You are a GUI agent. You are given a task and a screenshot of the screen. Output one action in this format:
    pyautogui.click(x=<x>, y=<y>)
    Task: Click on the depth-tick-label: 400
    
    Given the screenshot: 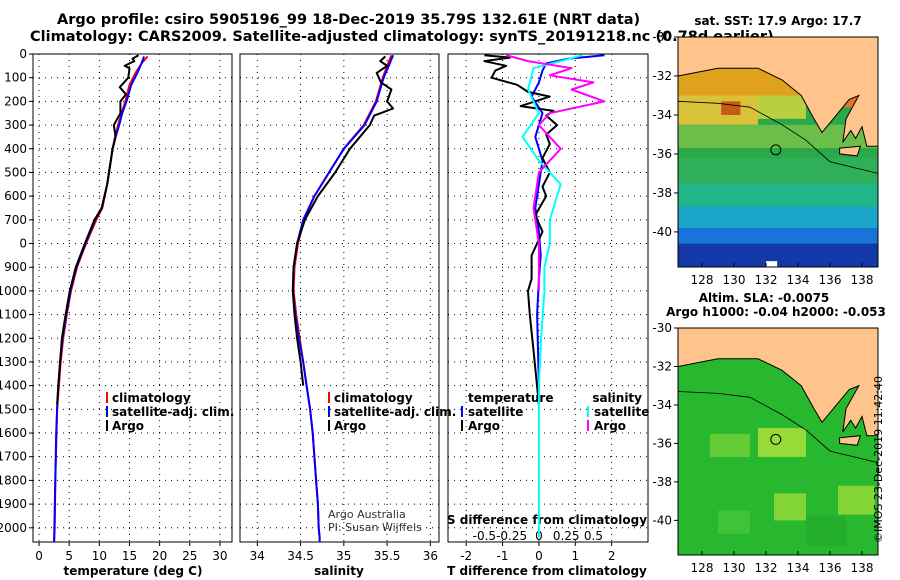 What is the action you would take?
    pyautogui.click(x=15, y=149)
    